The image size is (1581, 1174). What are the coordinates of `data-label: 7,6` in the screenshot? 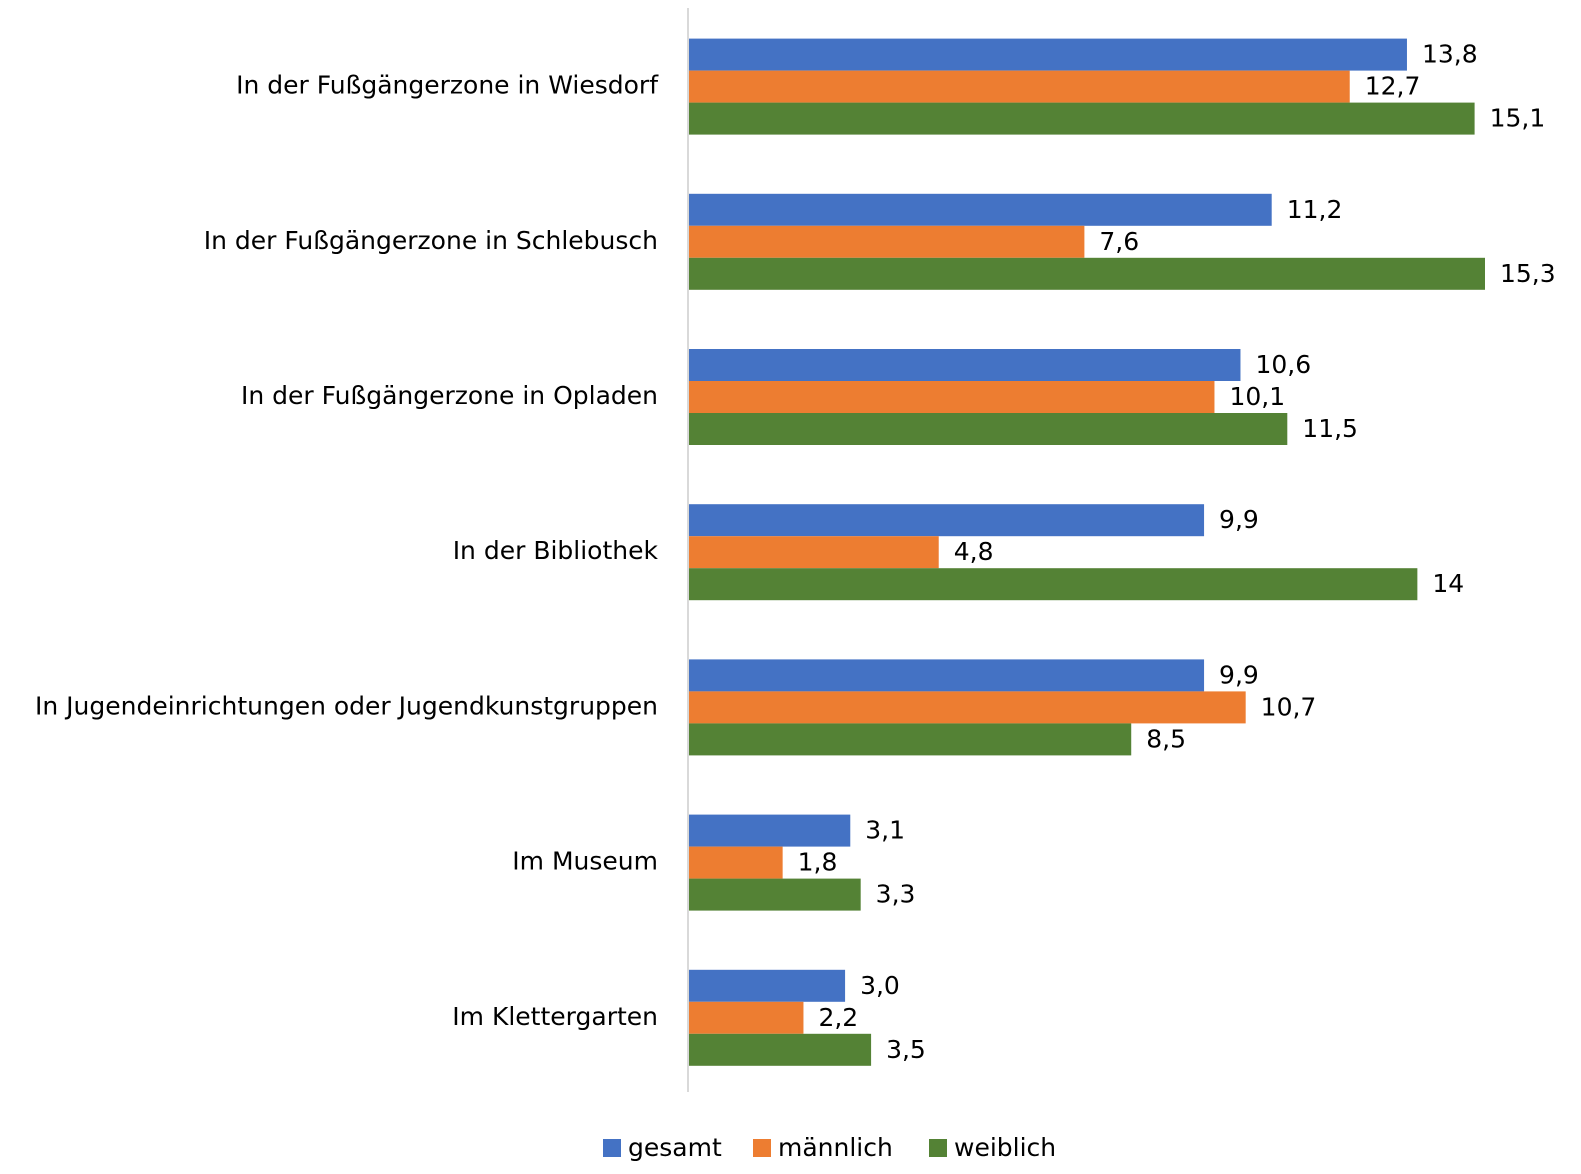 It's located at (1119, 241).